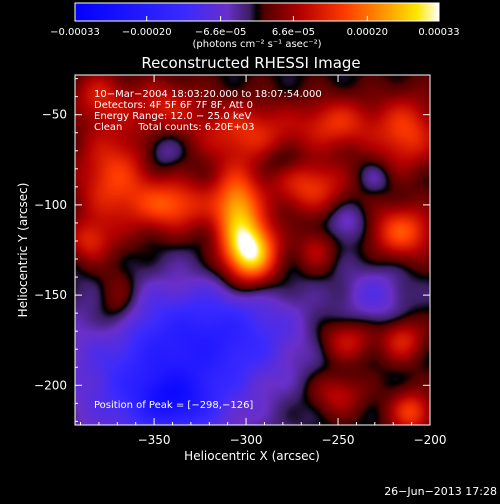 Image resolution: width=500 pixels, height=504 pixels. I want to click on annotation-clean-counts: Clean Total counts: 6.20E+03, so click(174, 127).